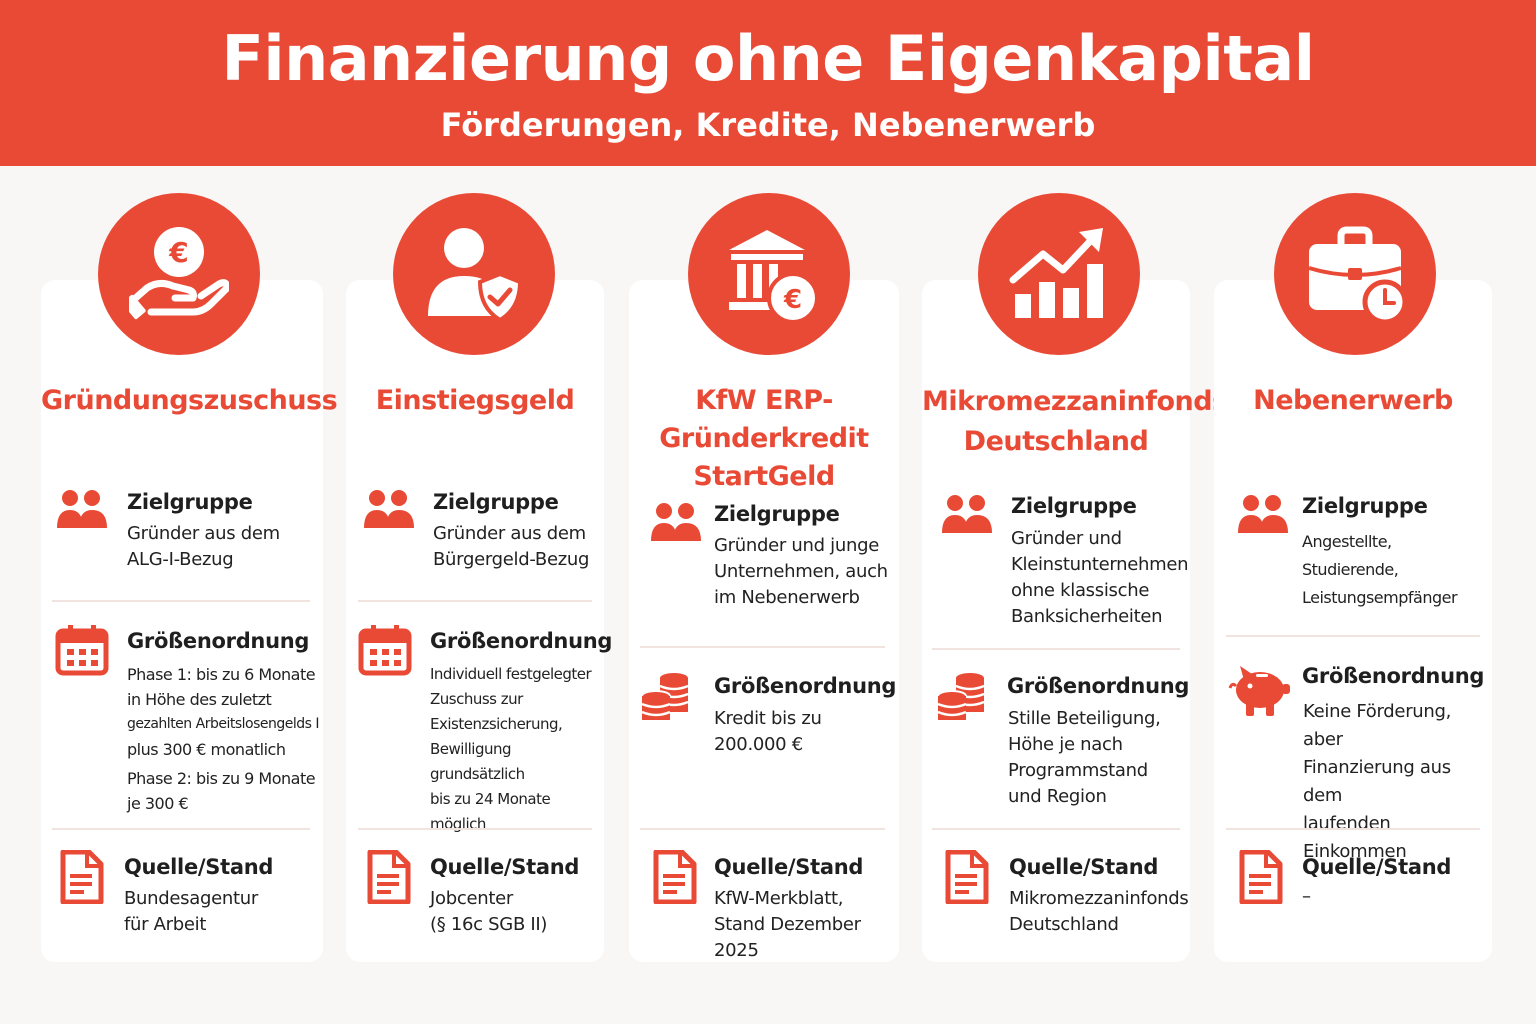 This screenshot has width=1536, height=1024. What do you see at coordinates (1099, 911) in the screenshot?
I see `section-text: Mikromezzaninfonds Deutschland` at bounding box center [1099, 911].